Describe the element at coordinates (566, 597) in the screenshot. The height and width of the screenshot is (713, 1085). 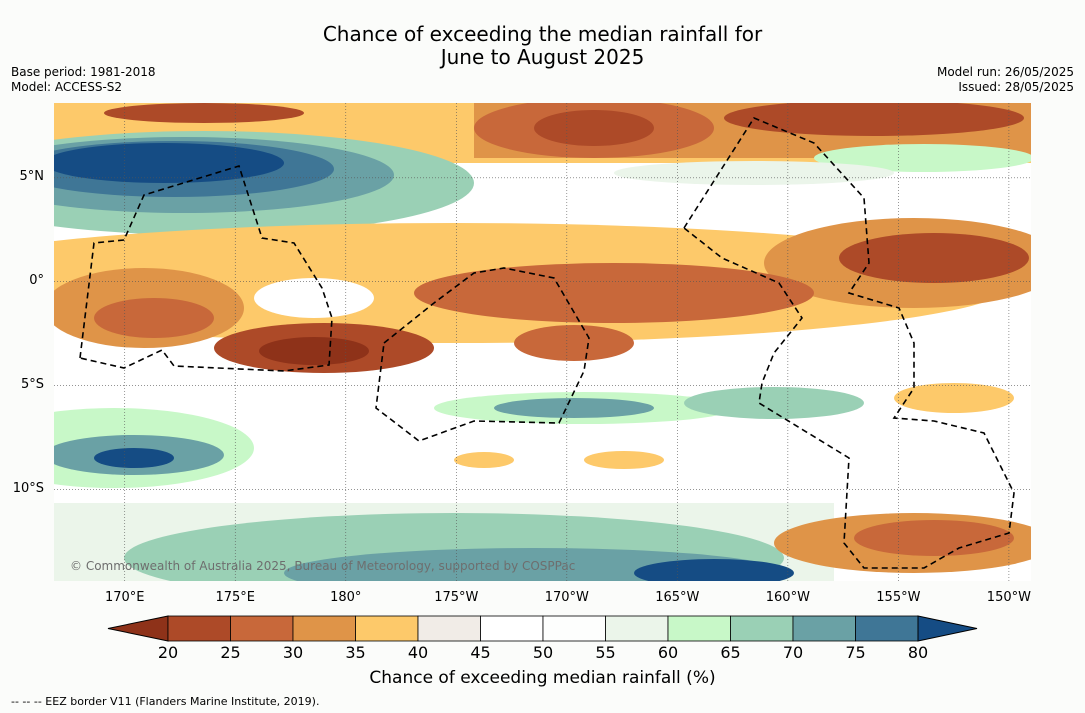
I see `longitude-label: 170°W` at that location.